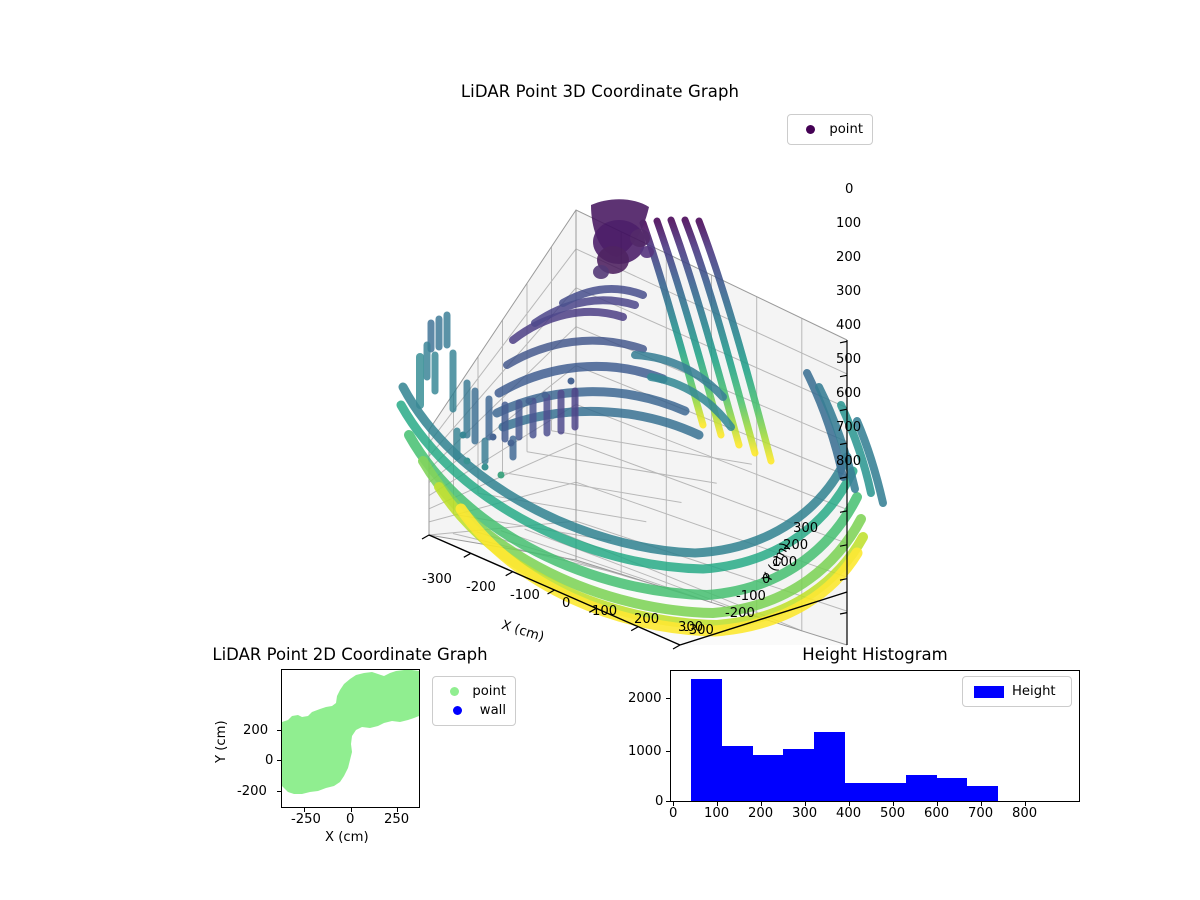 The height and width of the screenshot is (900, 1200). What do you see at coordinates (763, 618) in the screenshot?
I see `plot3d-y-axis` at bounding box center [763, 618].